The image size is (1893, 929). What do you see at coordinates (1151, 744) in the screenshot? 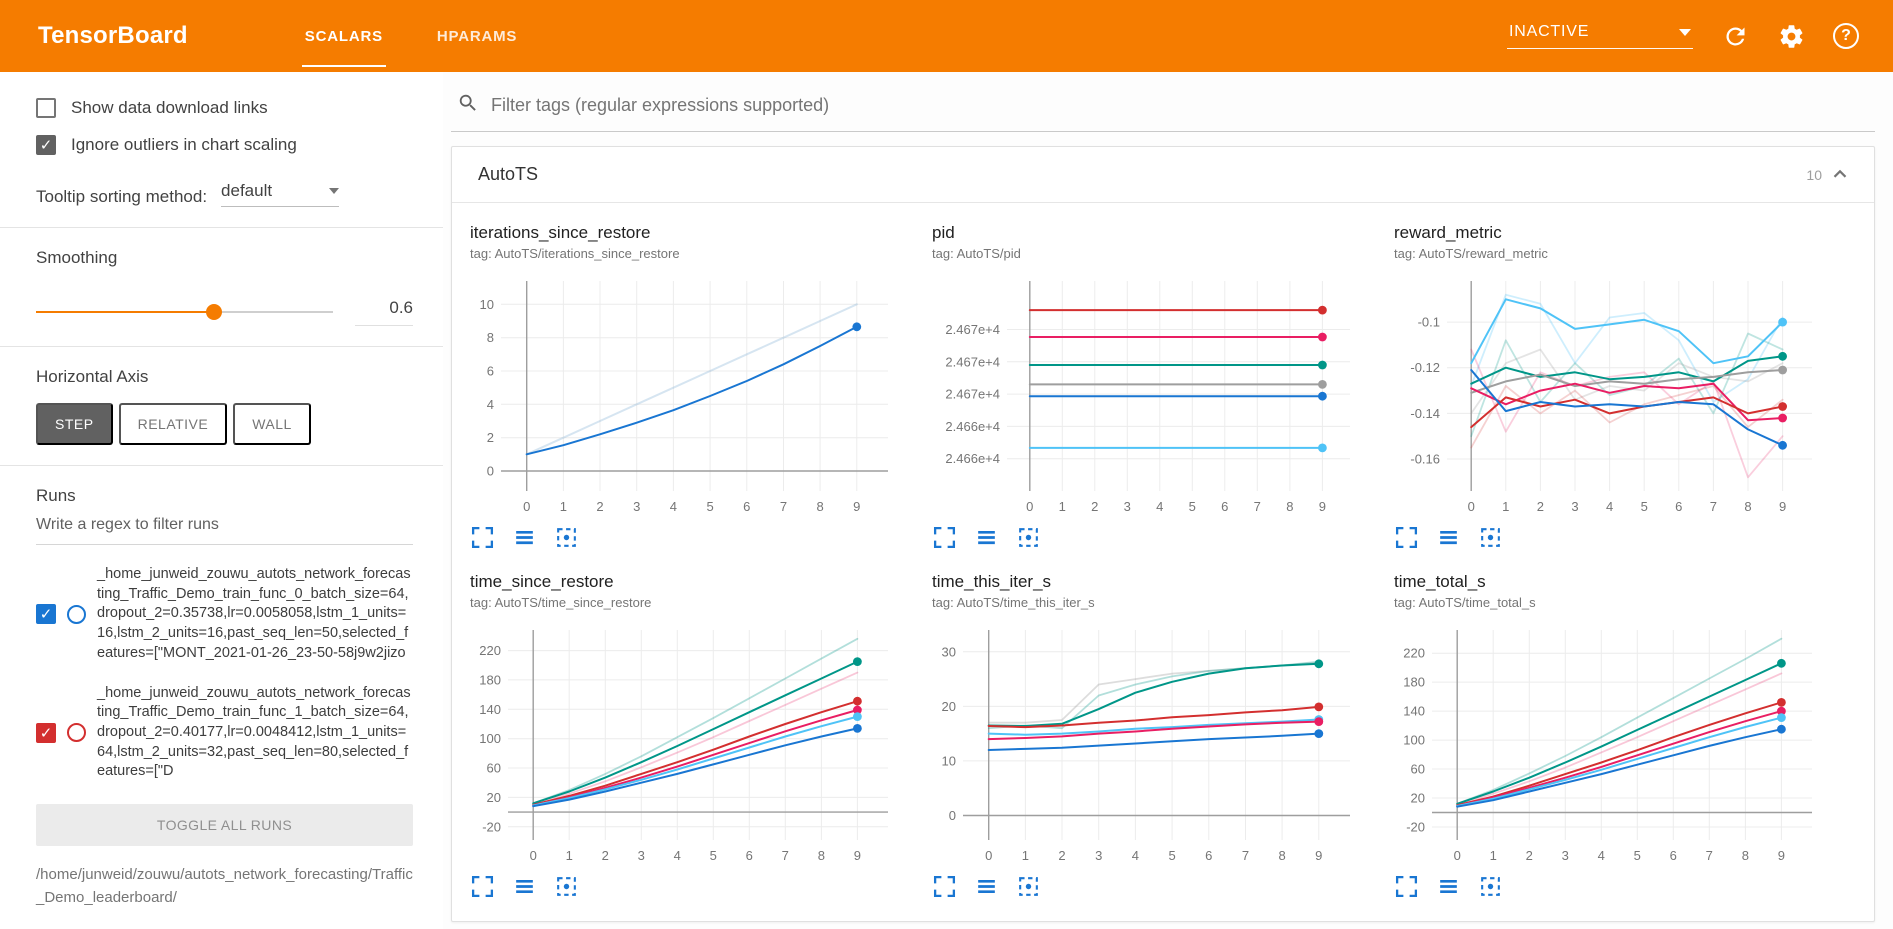
I see `chart-plot: 0 1 2 3 4 5 6 7 8 9 0 10 20 30` at bounding box center [1151, 744].